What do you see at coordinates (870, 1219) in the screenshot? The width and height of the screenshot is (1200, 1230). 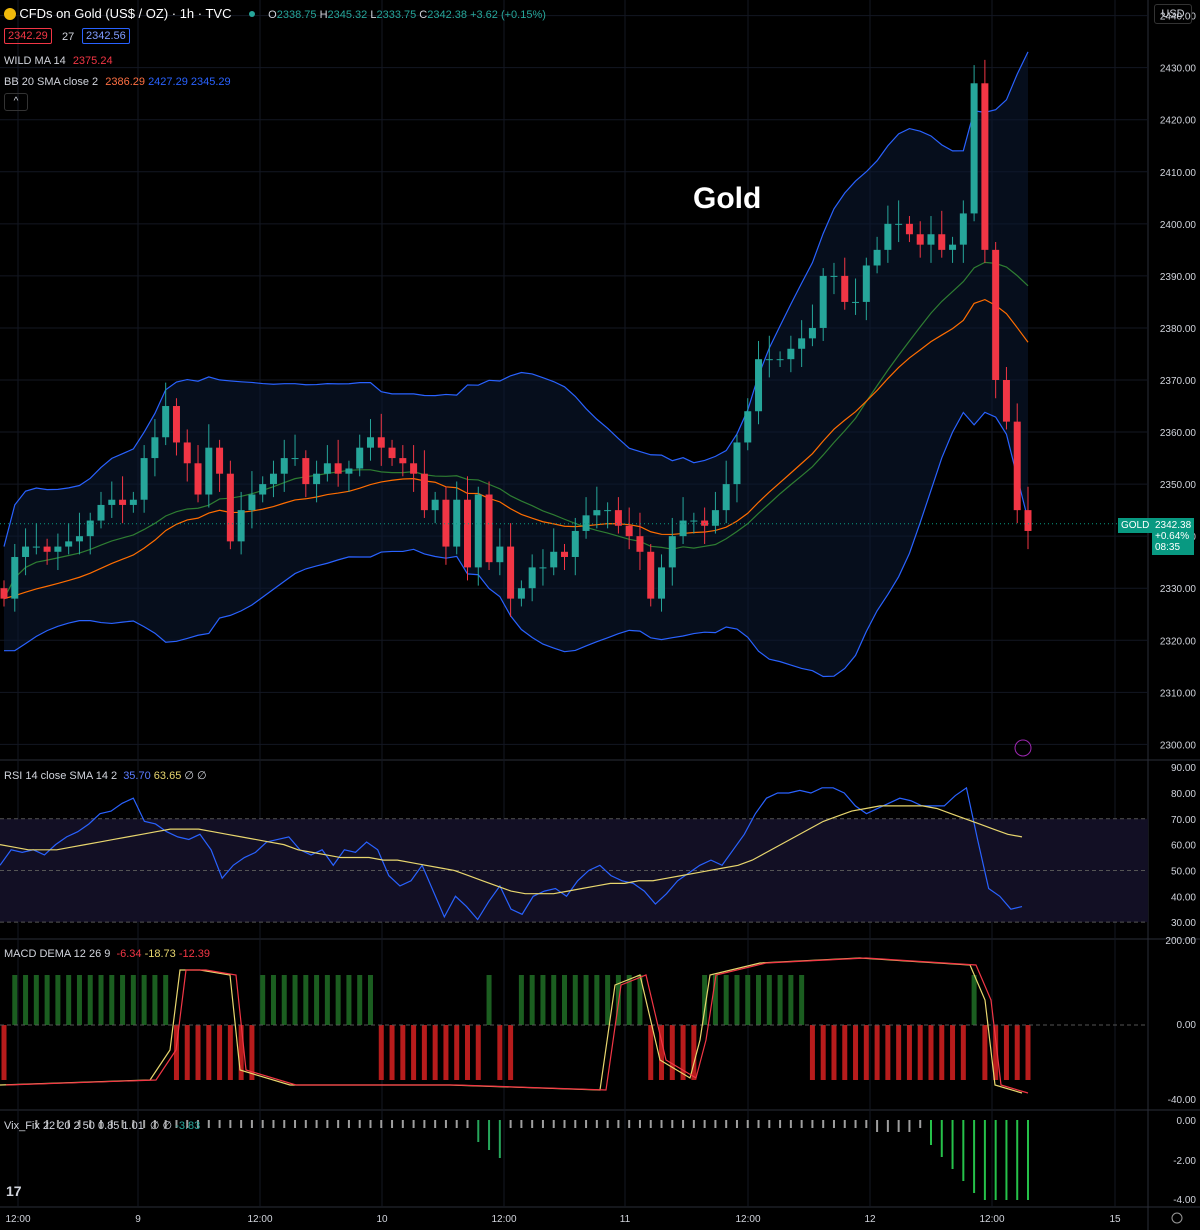 I see `time-tick-label: 12` at bounding box center [870, 1219].